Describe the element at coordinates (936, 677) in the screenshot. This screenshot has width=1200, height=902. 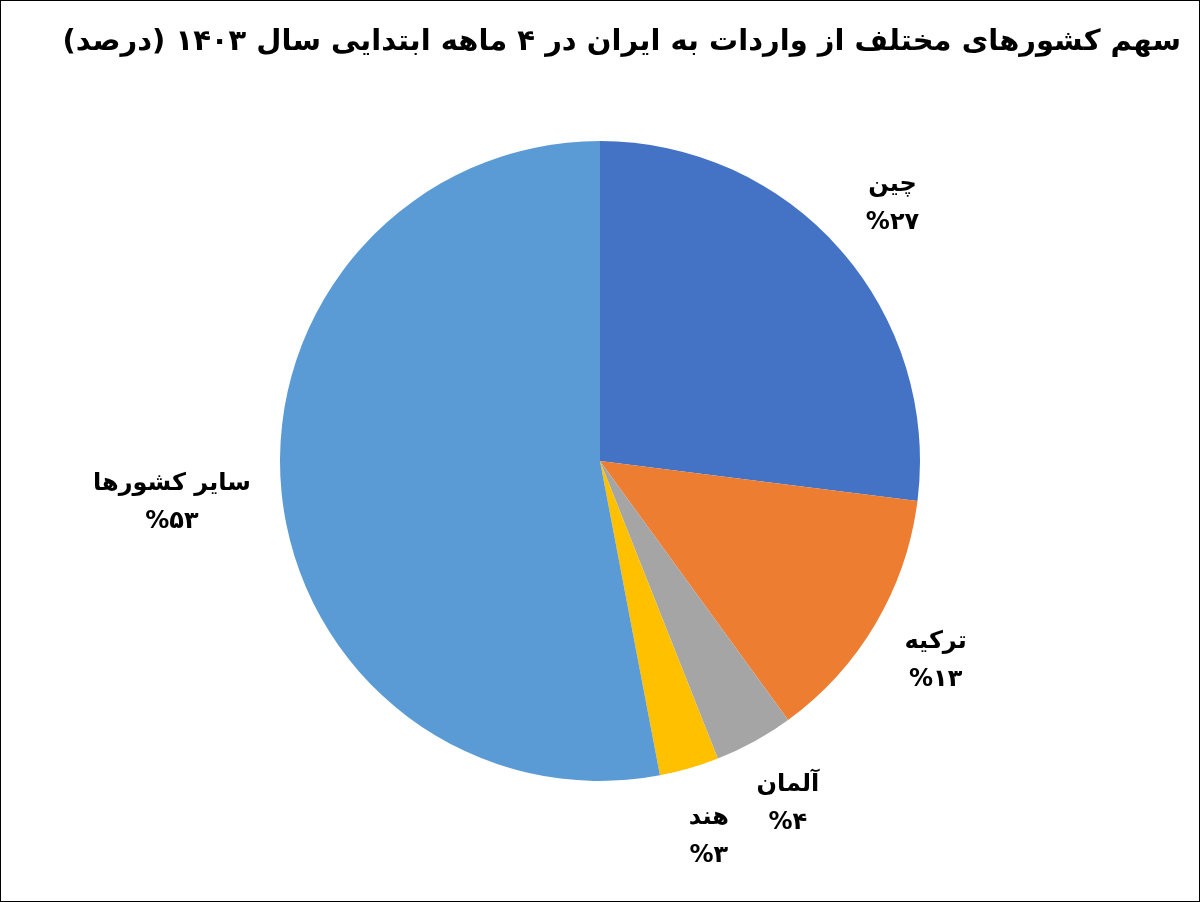
I see `data-label: %۱۳` at that location.